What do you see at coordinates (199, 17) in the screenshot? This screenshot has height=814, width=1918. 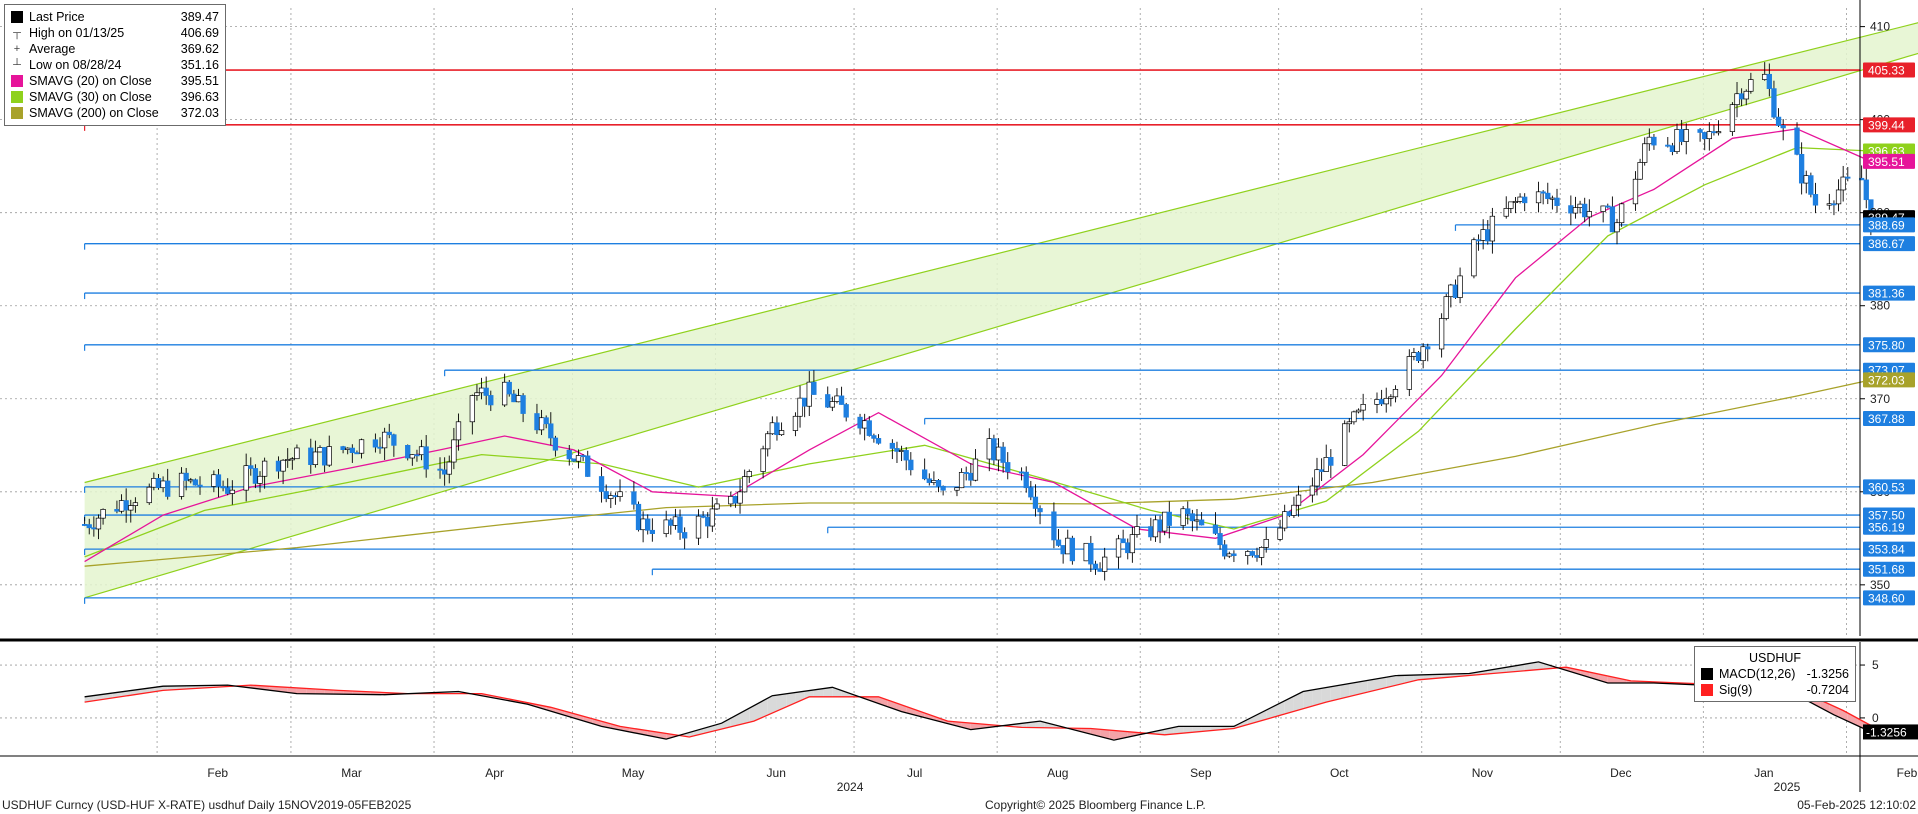 I see `legend-item-value: 389.47` at bounding box center [199, 17].